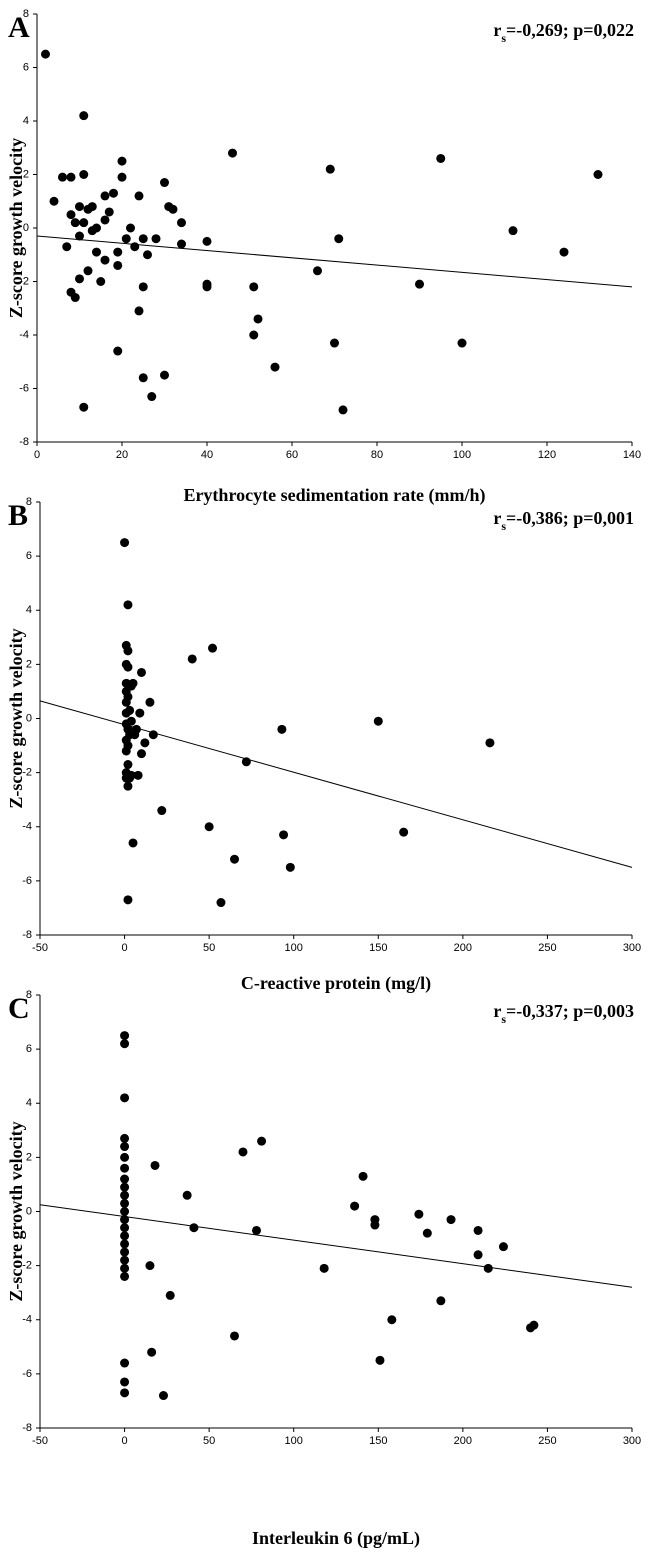 The height and width of the screenshot is (1552, 650). Describe the element at coordinates (40, 1441) in the screenshot. I see `x-tick-label: -50` at that location.